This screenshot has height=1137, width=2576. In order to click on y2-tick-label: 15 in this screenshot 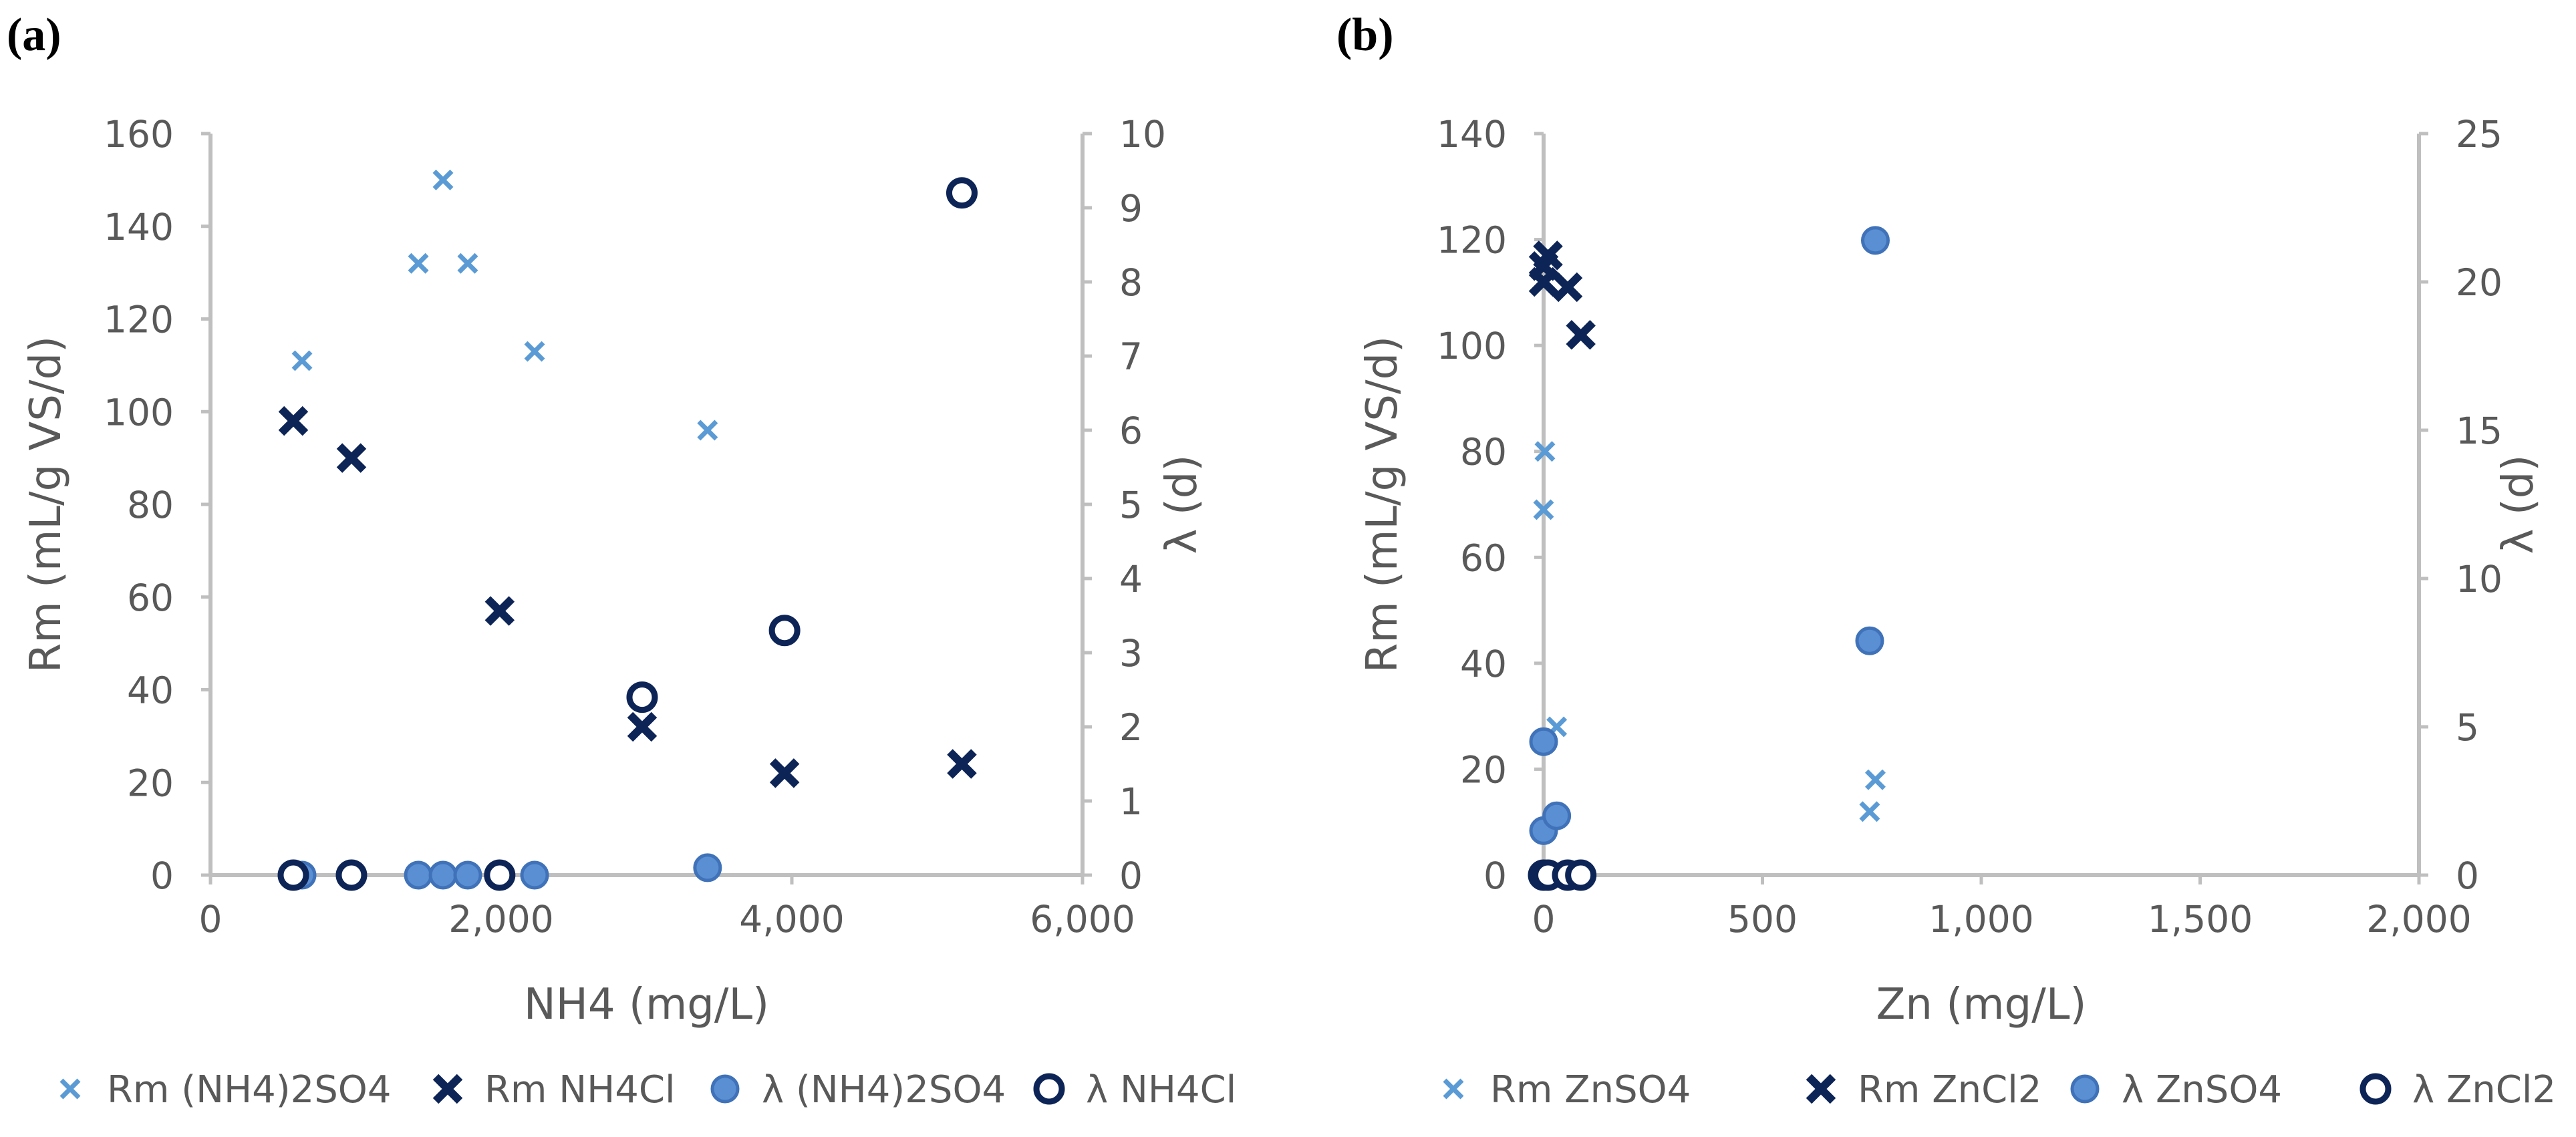, I will do `click(2479, 431)`.